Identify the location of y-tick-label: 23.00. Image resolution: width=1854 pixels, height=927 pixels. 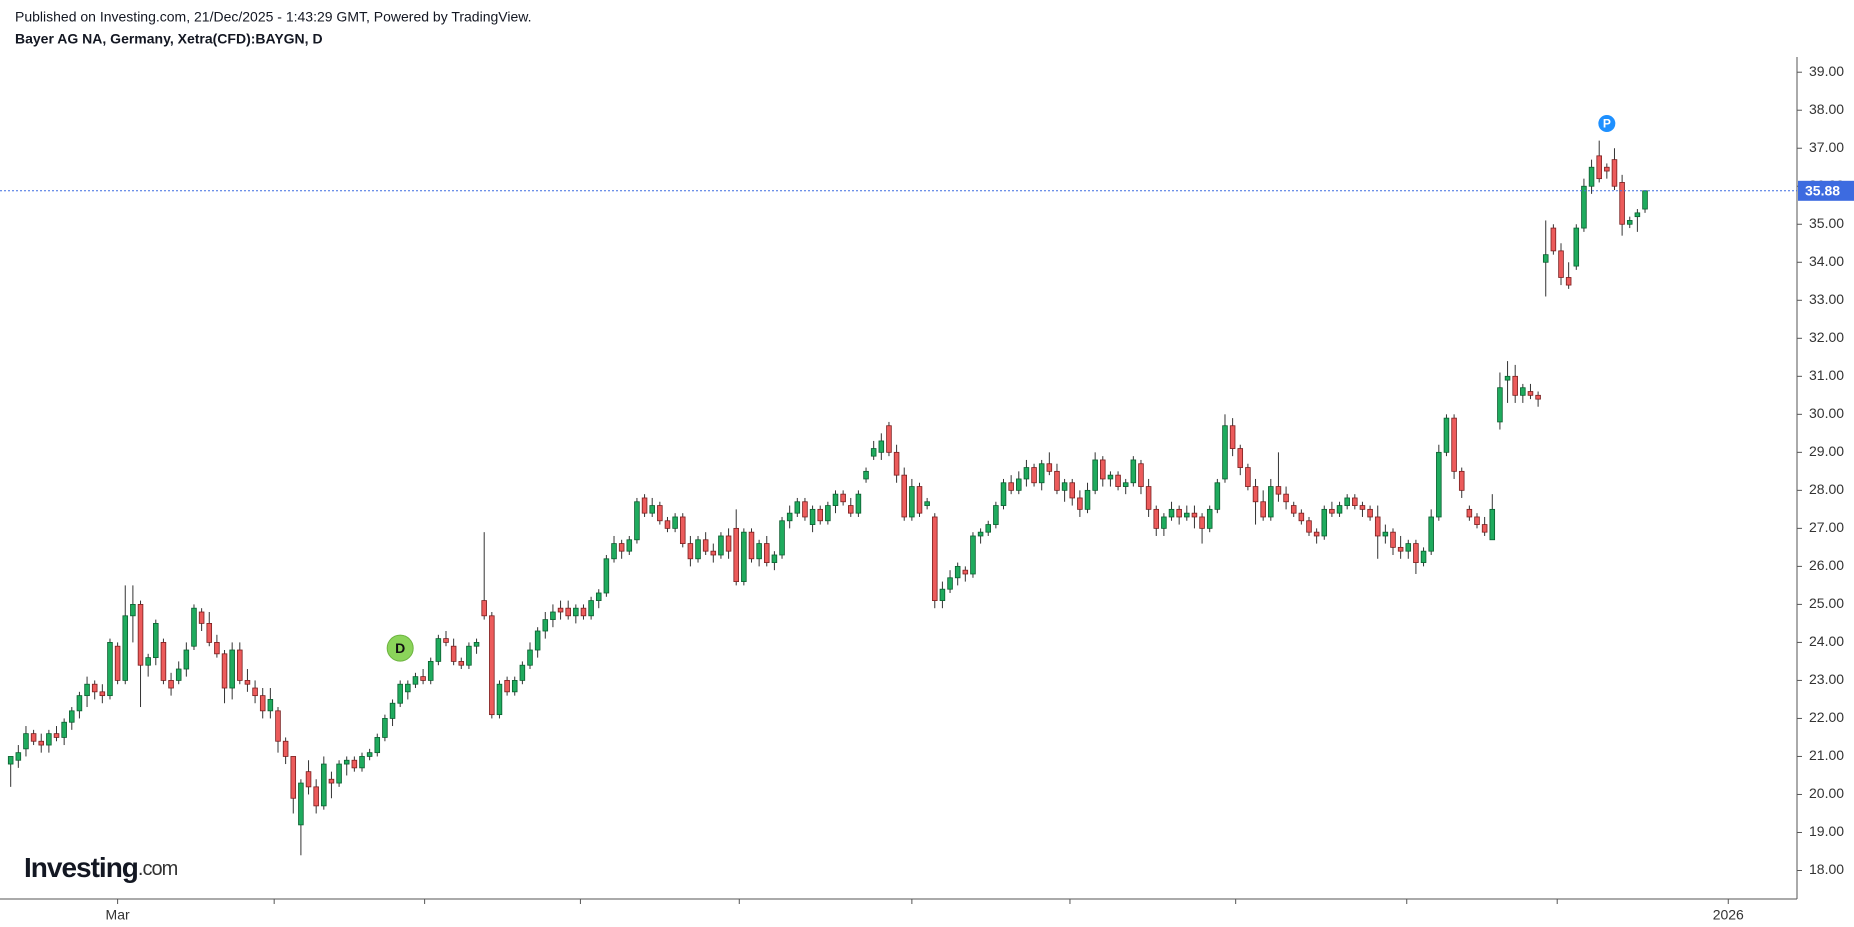
(1826, 679).